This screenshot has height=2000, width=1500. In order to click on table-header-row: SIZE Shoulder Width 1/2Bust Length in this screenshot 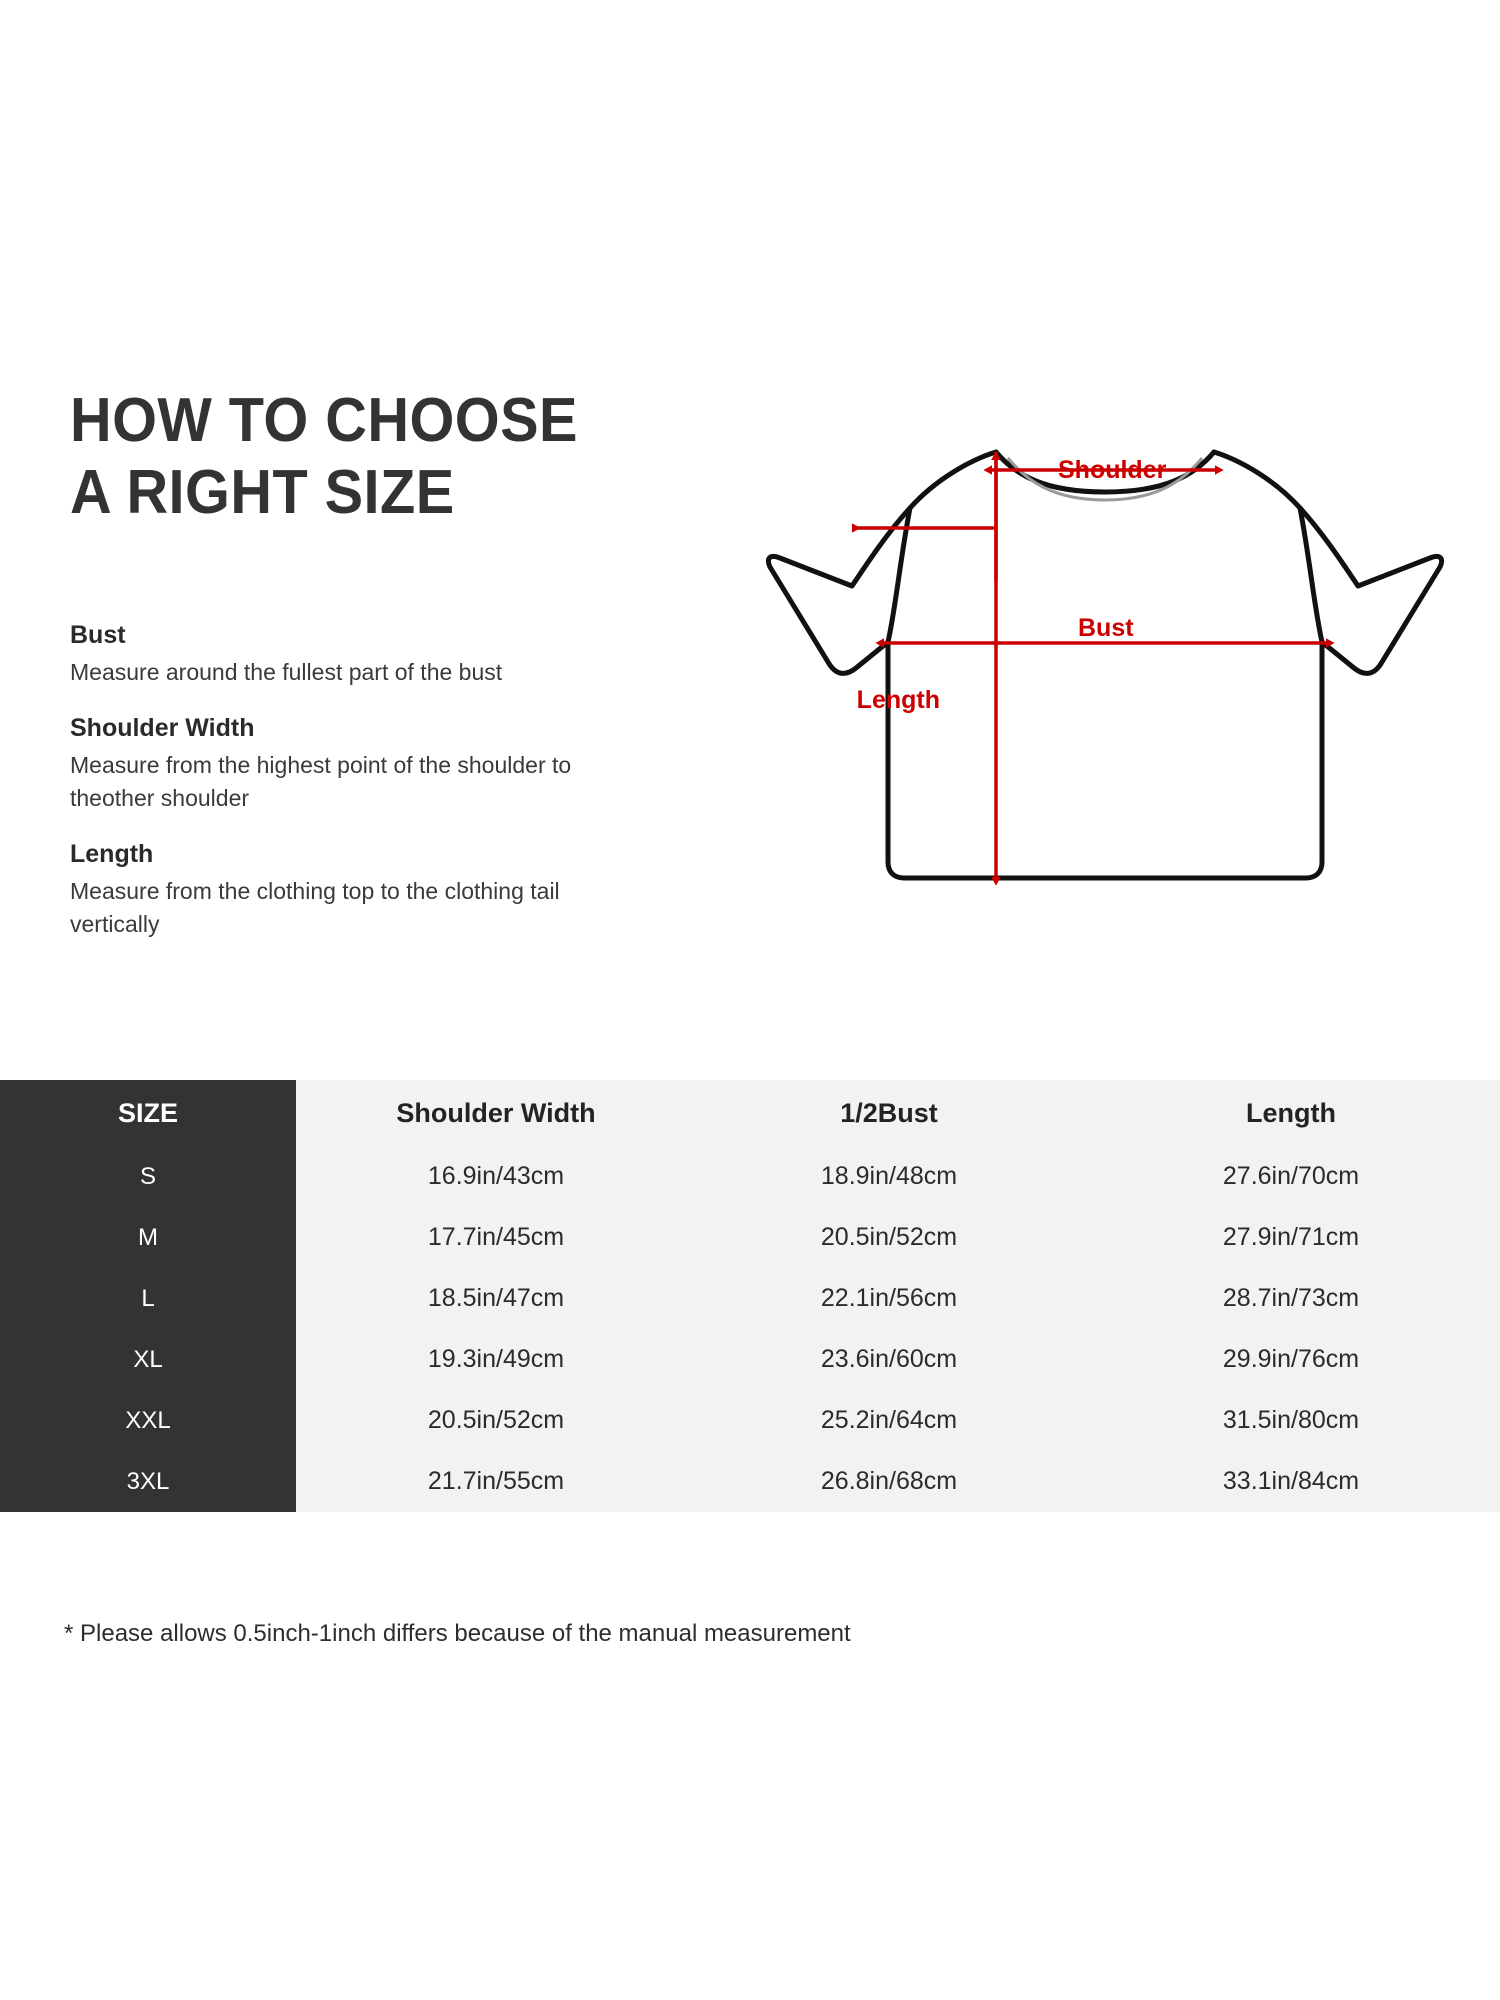, I will do `click(750, 1113)`.